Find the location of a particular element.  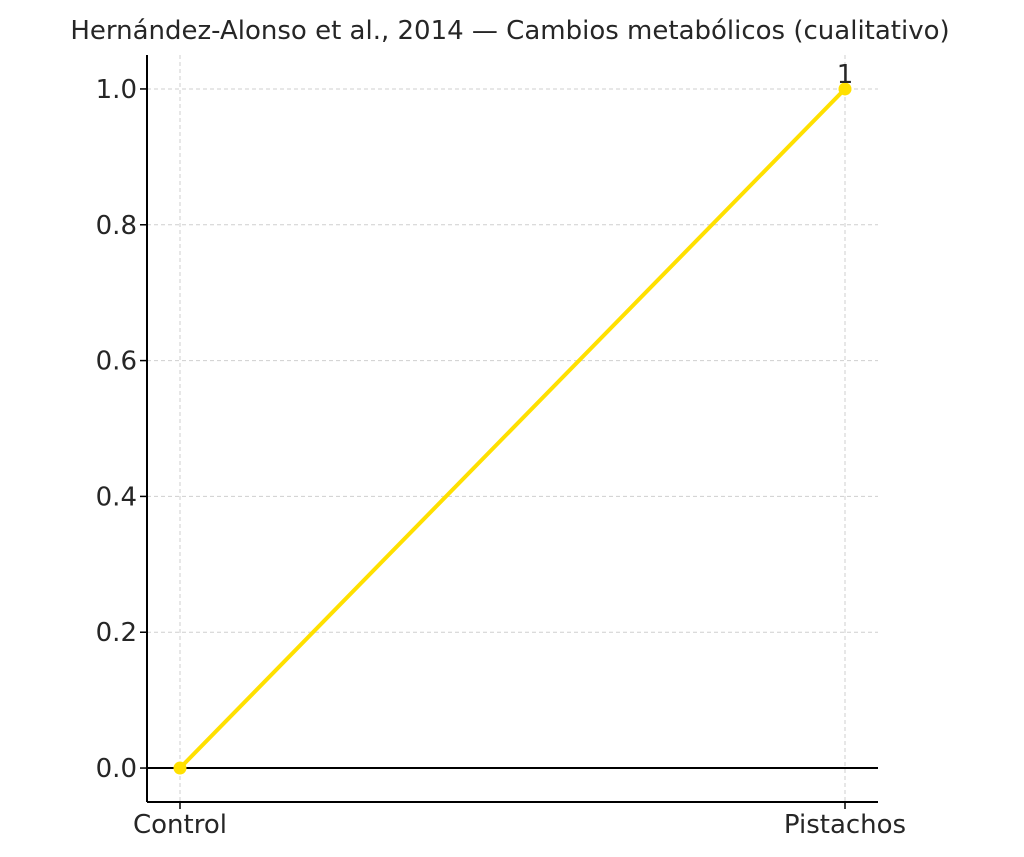

x-tick-label: Control is located at coordinates (180, 825).